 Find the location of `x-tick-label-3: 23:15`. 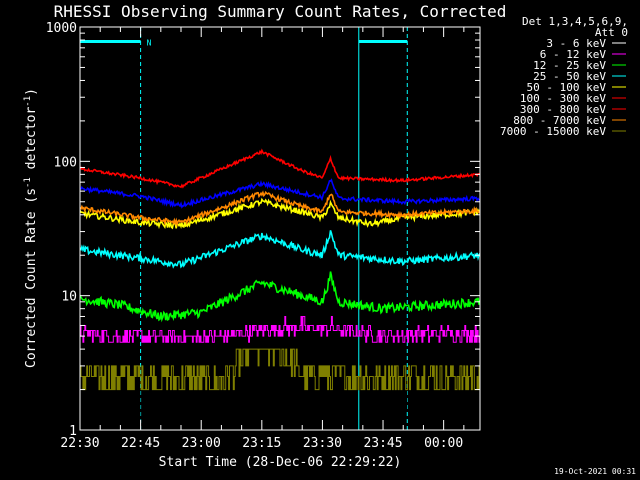

x-tick-label-3: 23:15 is located at coordinates (261, 443).